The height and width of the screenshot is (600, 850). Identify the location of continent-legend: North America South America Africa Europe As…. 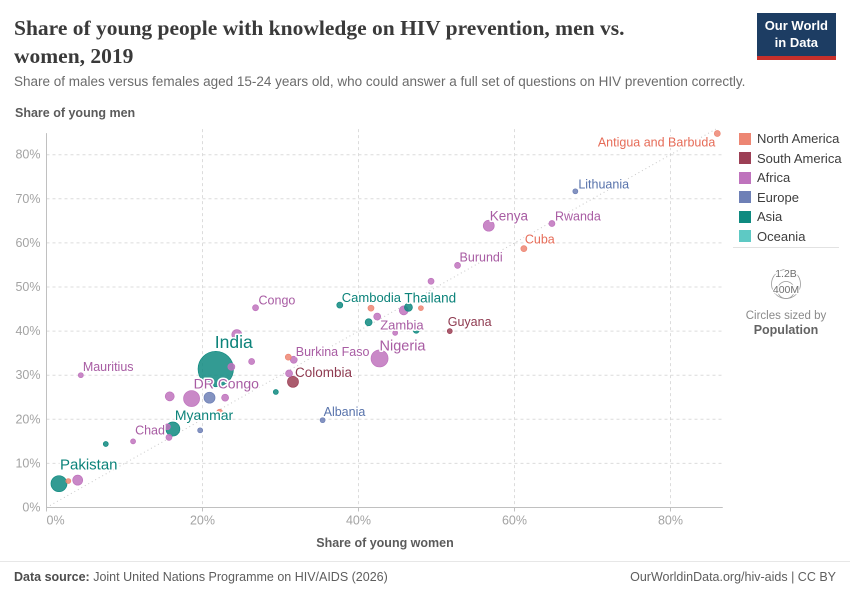
(790, 187).